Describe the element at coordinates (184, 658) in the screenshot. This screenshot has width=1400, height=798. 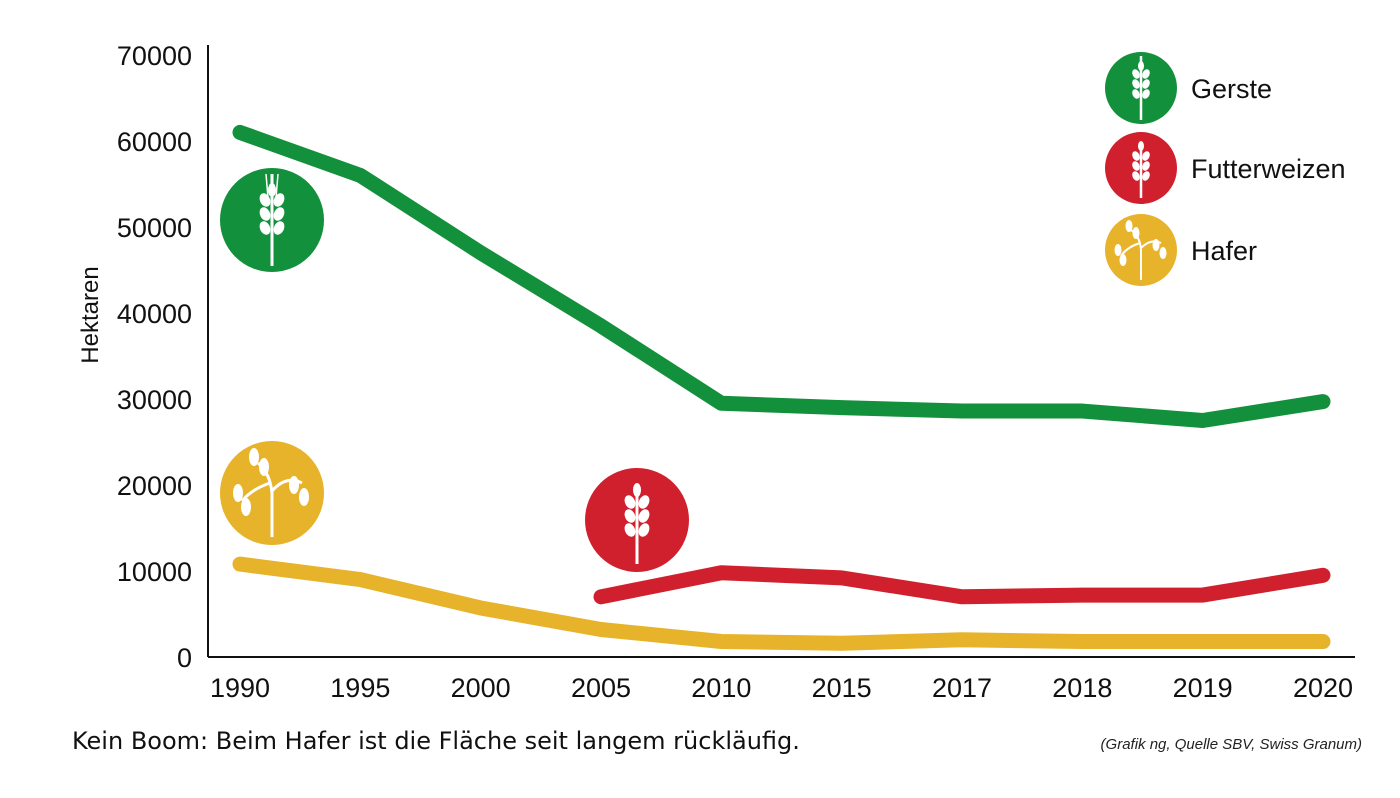
I see `y-tick-label: 0` at that location.